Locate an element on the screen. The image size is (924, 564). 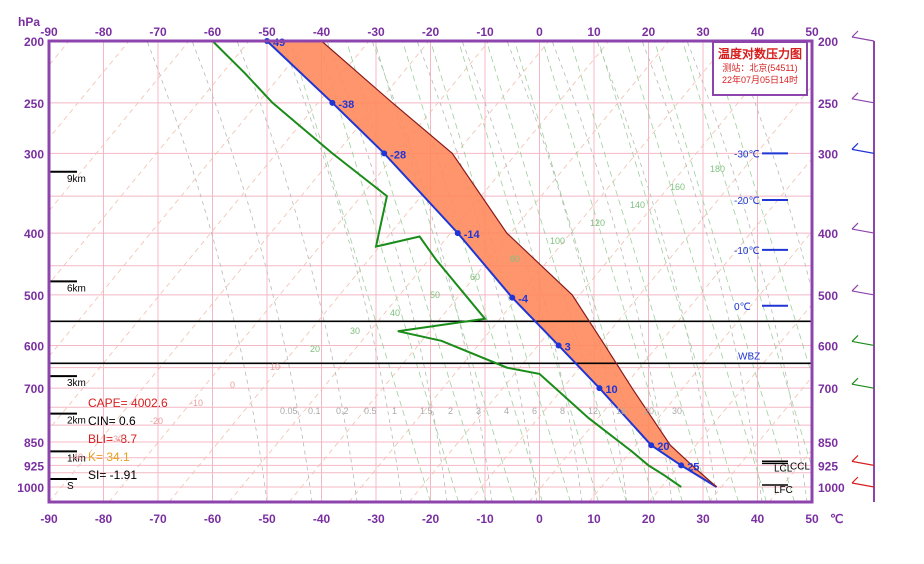
height-label: S is located at coordinates (70, 486).